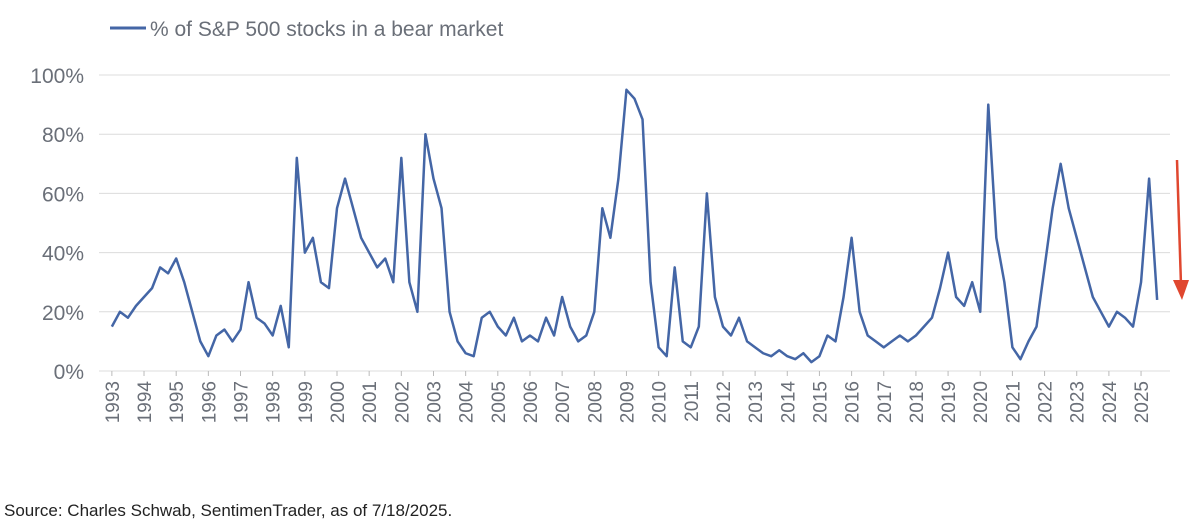 This screenshot has width=1200, height=531. Describe the element at coordinates (531, 402) in the screenshot. I see `x-tick-label: 2006` at that location.